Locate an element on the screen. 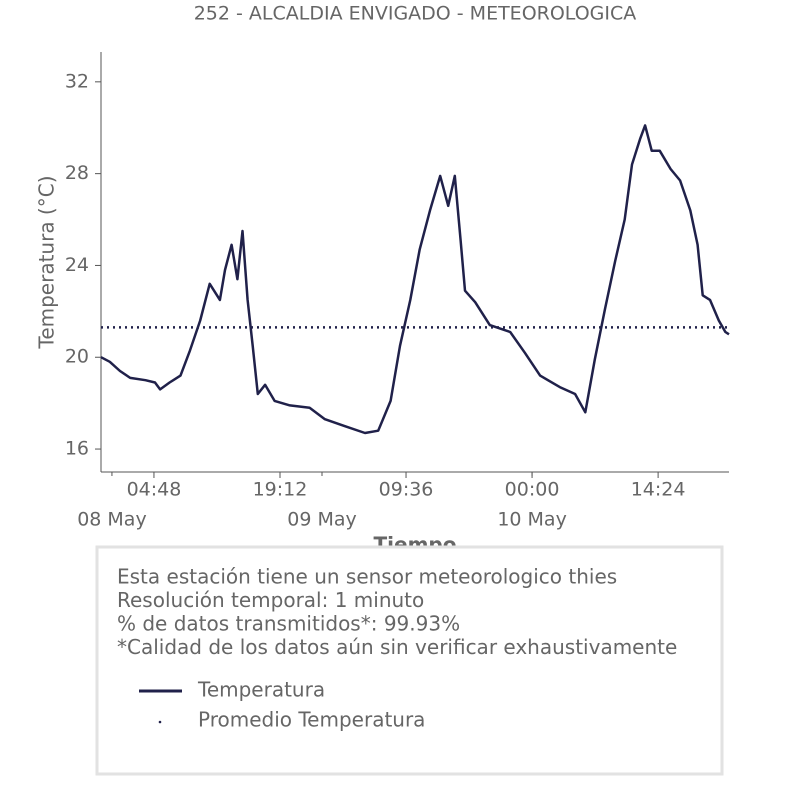 The height and width of the screenshot is (806, 806). x-day-label: 10 May is located at coordinates (532, 520).